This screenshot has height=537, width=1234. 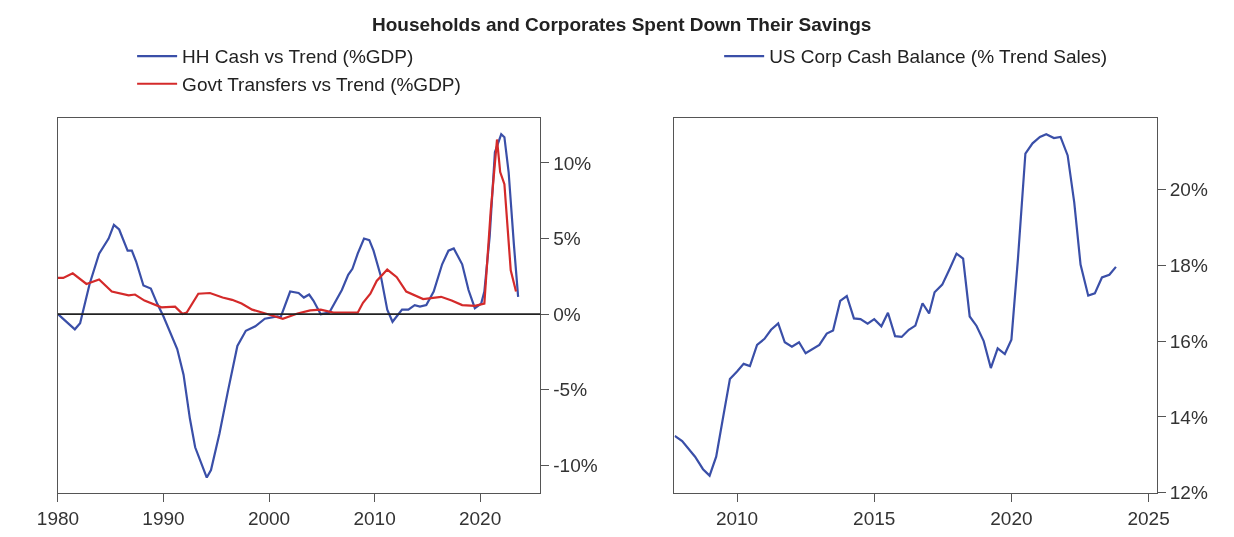 What do you see at coordinates (570, 390) in the screenshot?
I see `y-tick-label: -5%` at bounding box center [570, 390].